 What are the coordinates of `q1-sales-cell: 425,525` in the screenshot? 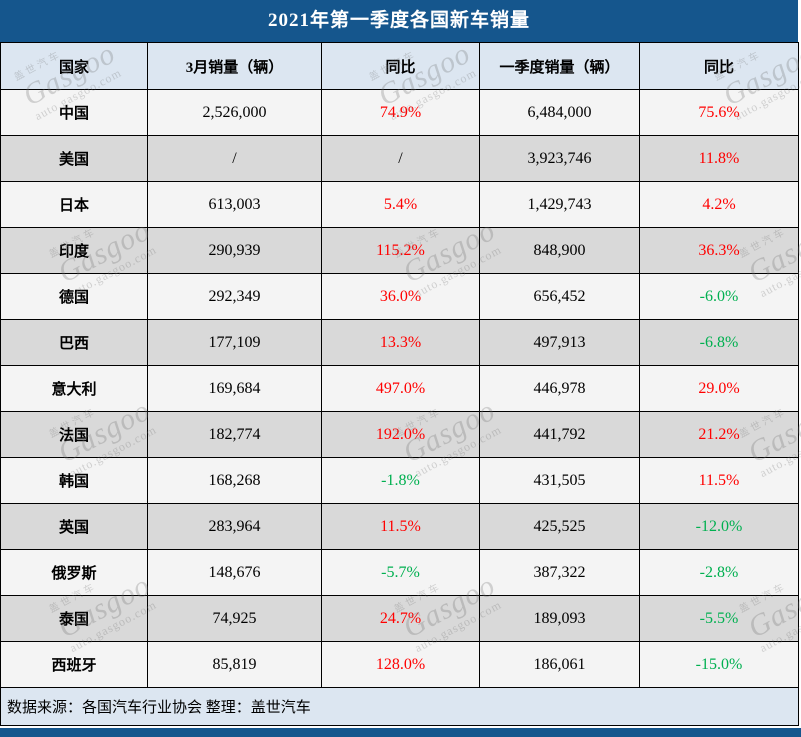 It's located at (559, 526).